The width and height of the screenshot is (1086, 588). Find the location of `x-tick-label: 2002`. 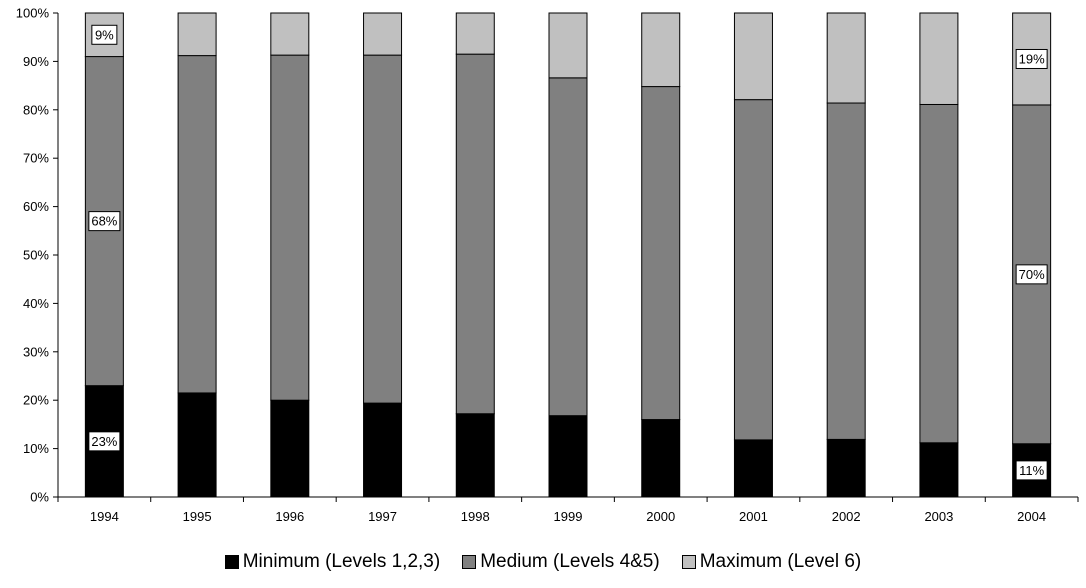

x-tick-label: 2002 is located at coordinates (846, 516).